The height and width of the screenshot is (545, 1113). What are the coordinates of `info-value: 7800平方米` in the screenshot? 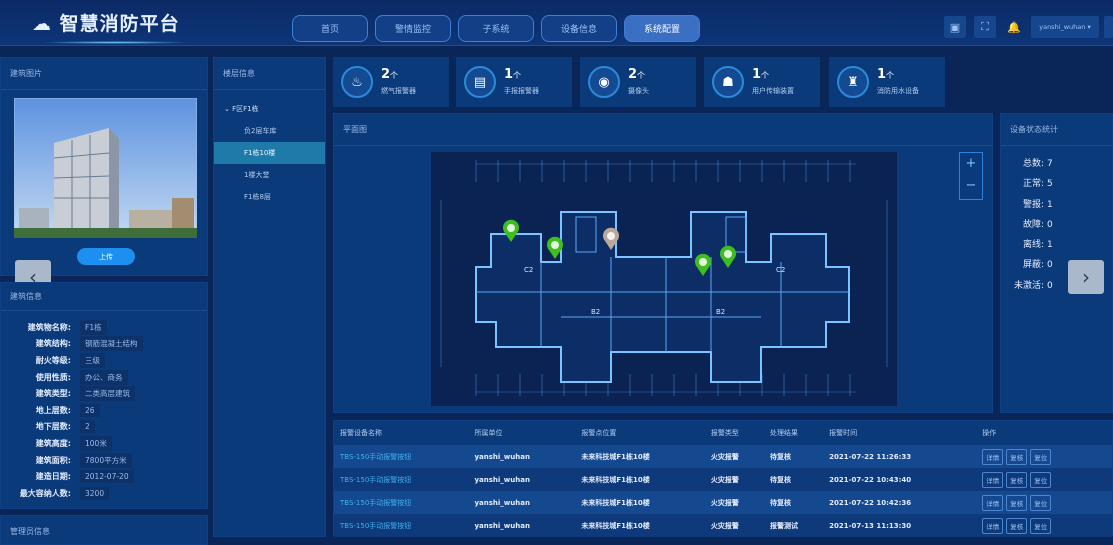 It's located at (106, 460).